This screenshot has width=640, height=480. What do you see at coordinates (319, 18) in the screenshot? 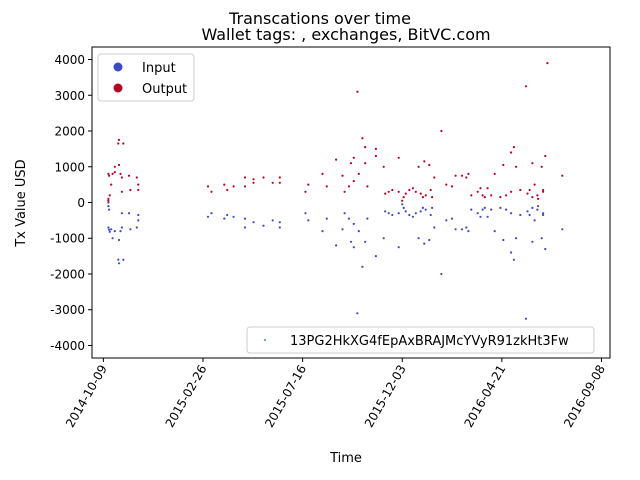
I see `chart-title: Transcations over time` at bounding box center [319, 18].